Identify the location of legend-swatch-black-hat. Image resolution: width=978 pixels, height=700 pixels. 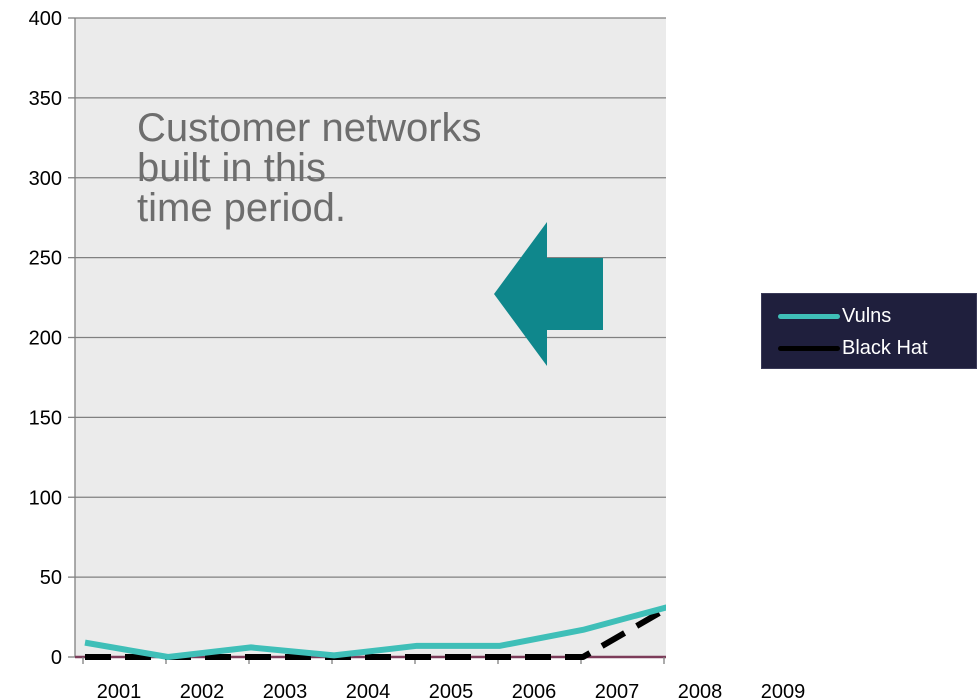
(809, 348).